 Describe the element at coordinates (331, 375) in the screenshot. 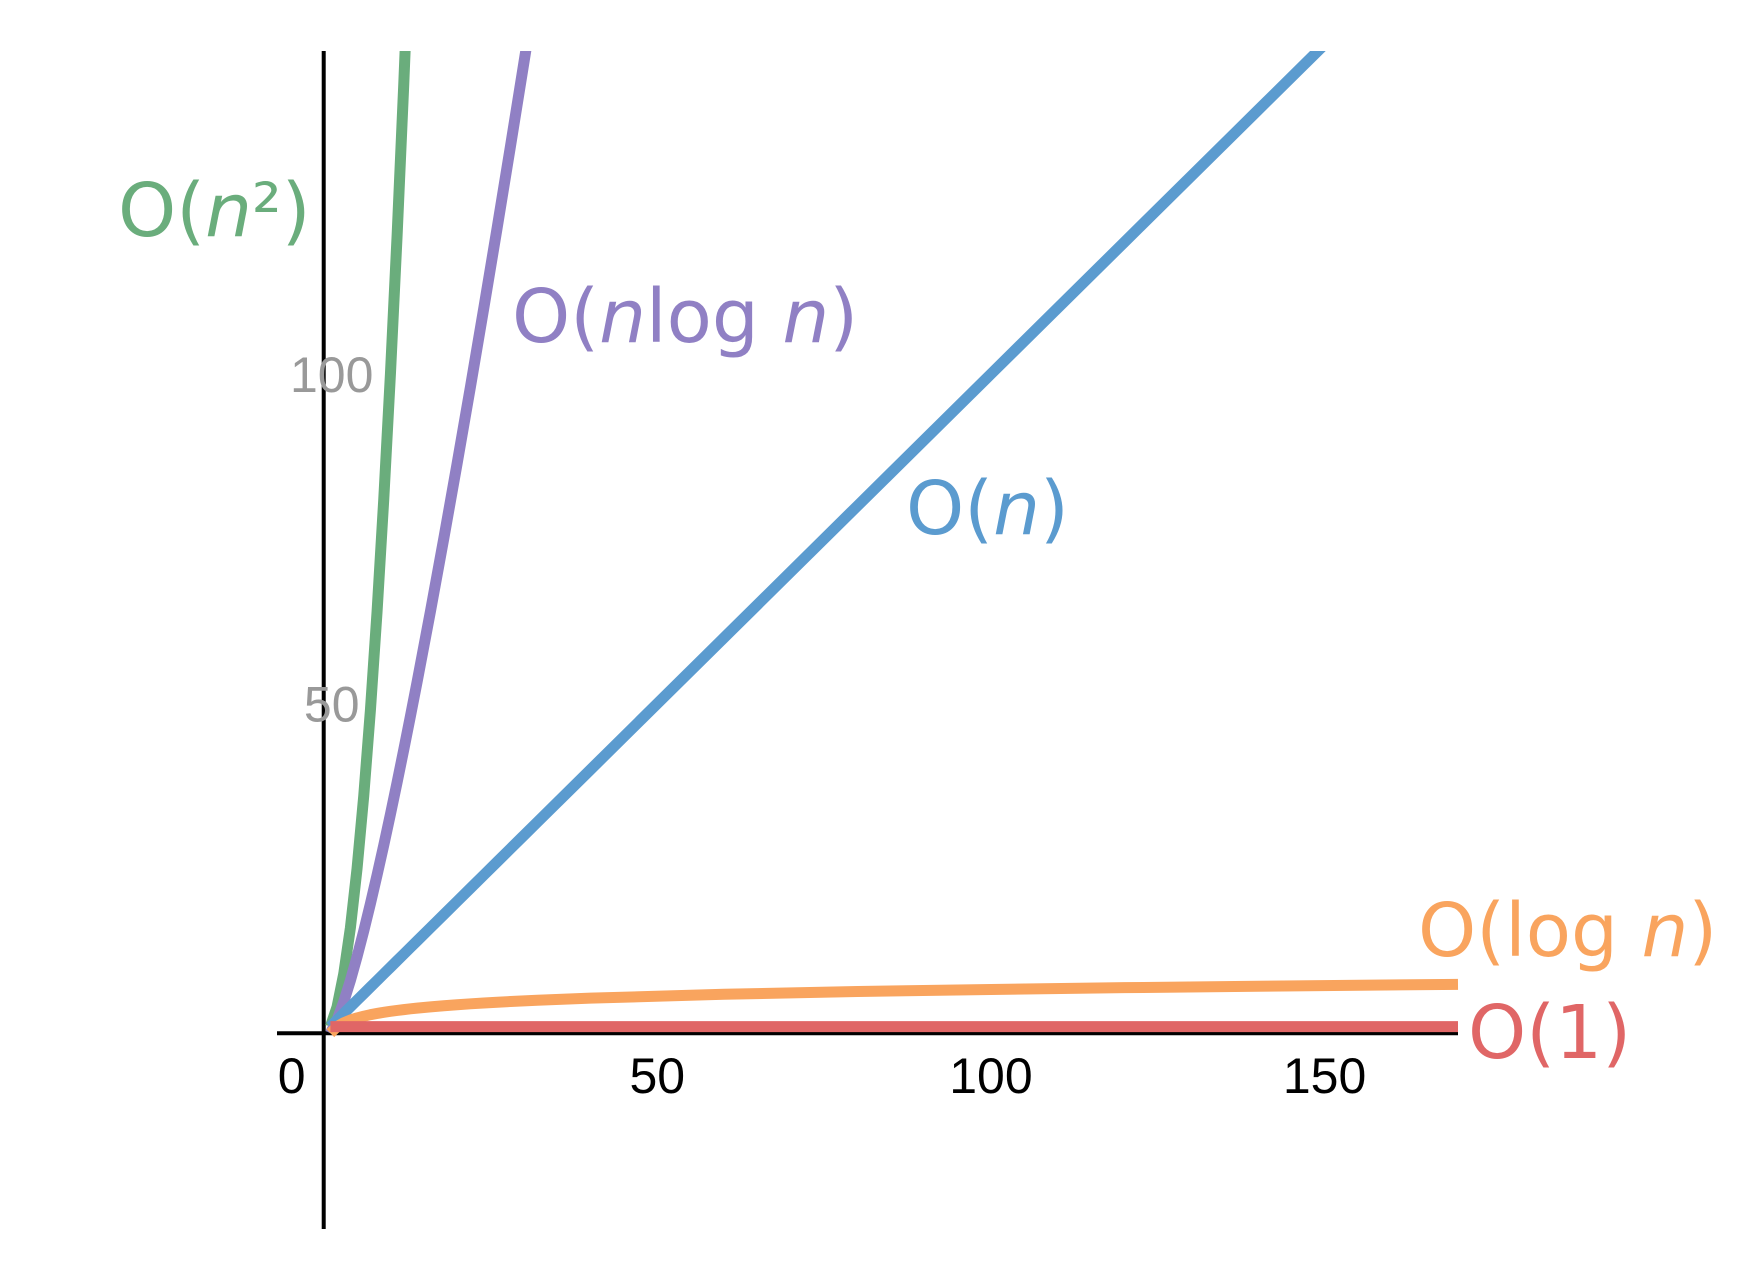

I see `y-tick-label: 100` at that location.